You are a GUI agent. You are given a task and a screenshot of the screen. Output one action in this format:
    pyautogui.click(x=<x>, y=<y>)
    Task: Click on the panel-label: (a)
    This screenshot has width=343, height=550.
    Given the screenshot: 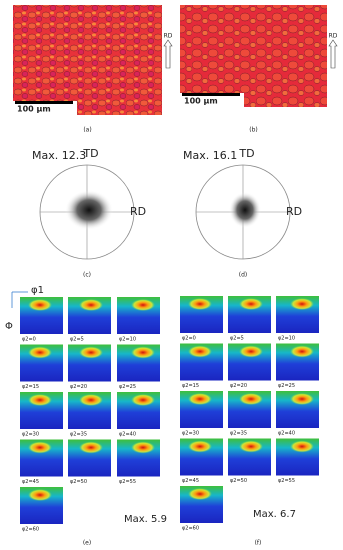 What is the action you would take?
    pyautogui.click(x=87, y=130)
    